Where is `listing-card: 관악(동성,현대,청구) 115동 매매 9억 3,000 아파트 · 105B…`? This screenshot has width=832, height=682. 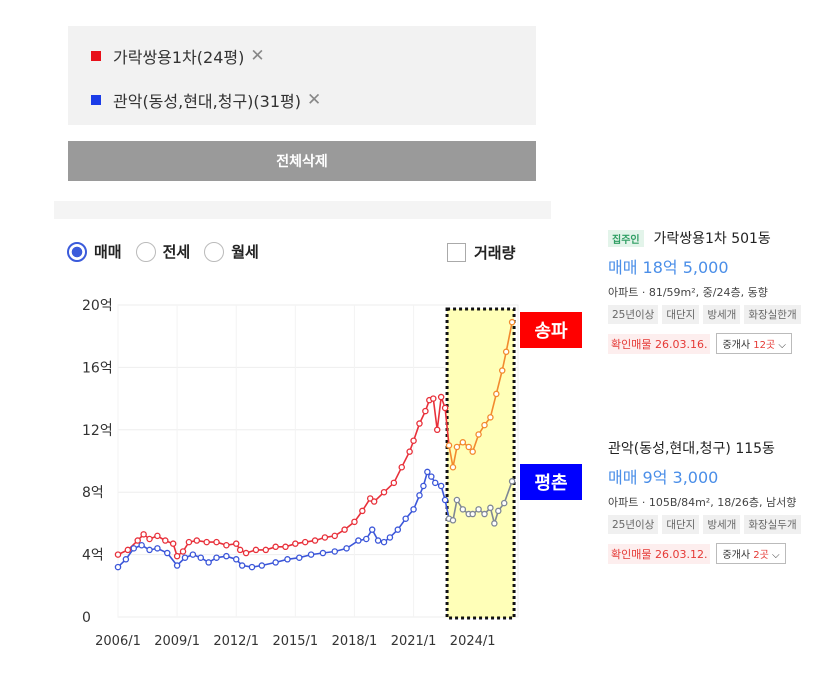 listing-card: 관악(동성,현대,청구) 115동 매매 9억 3,000 아파트 · 105B… is located at coordinates (706, 501).